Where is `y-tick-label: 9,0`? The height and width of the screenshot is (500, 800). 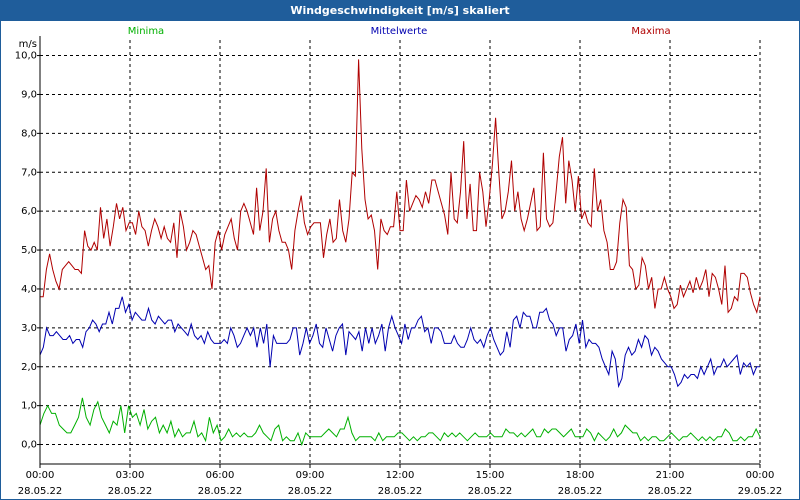
y-tick-label: 9,0 is located at coordinates (29, 94).